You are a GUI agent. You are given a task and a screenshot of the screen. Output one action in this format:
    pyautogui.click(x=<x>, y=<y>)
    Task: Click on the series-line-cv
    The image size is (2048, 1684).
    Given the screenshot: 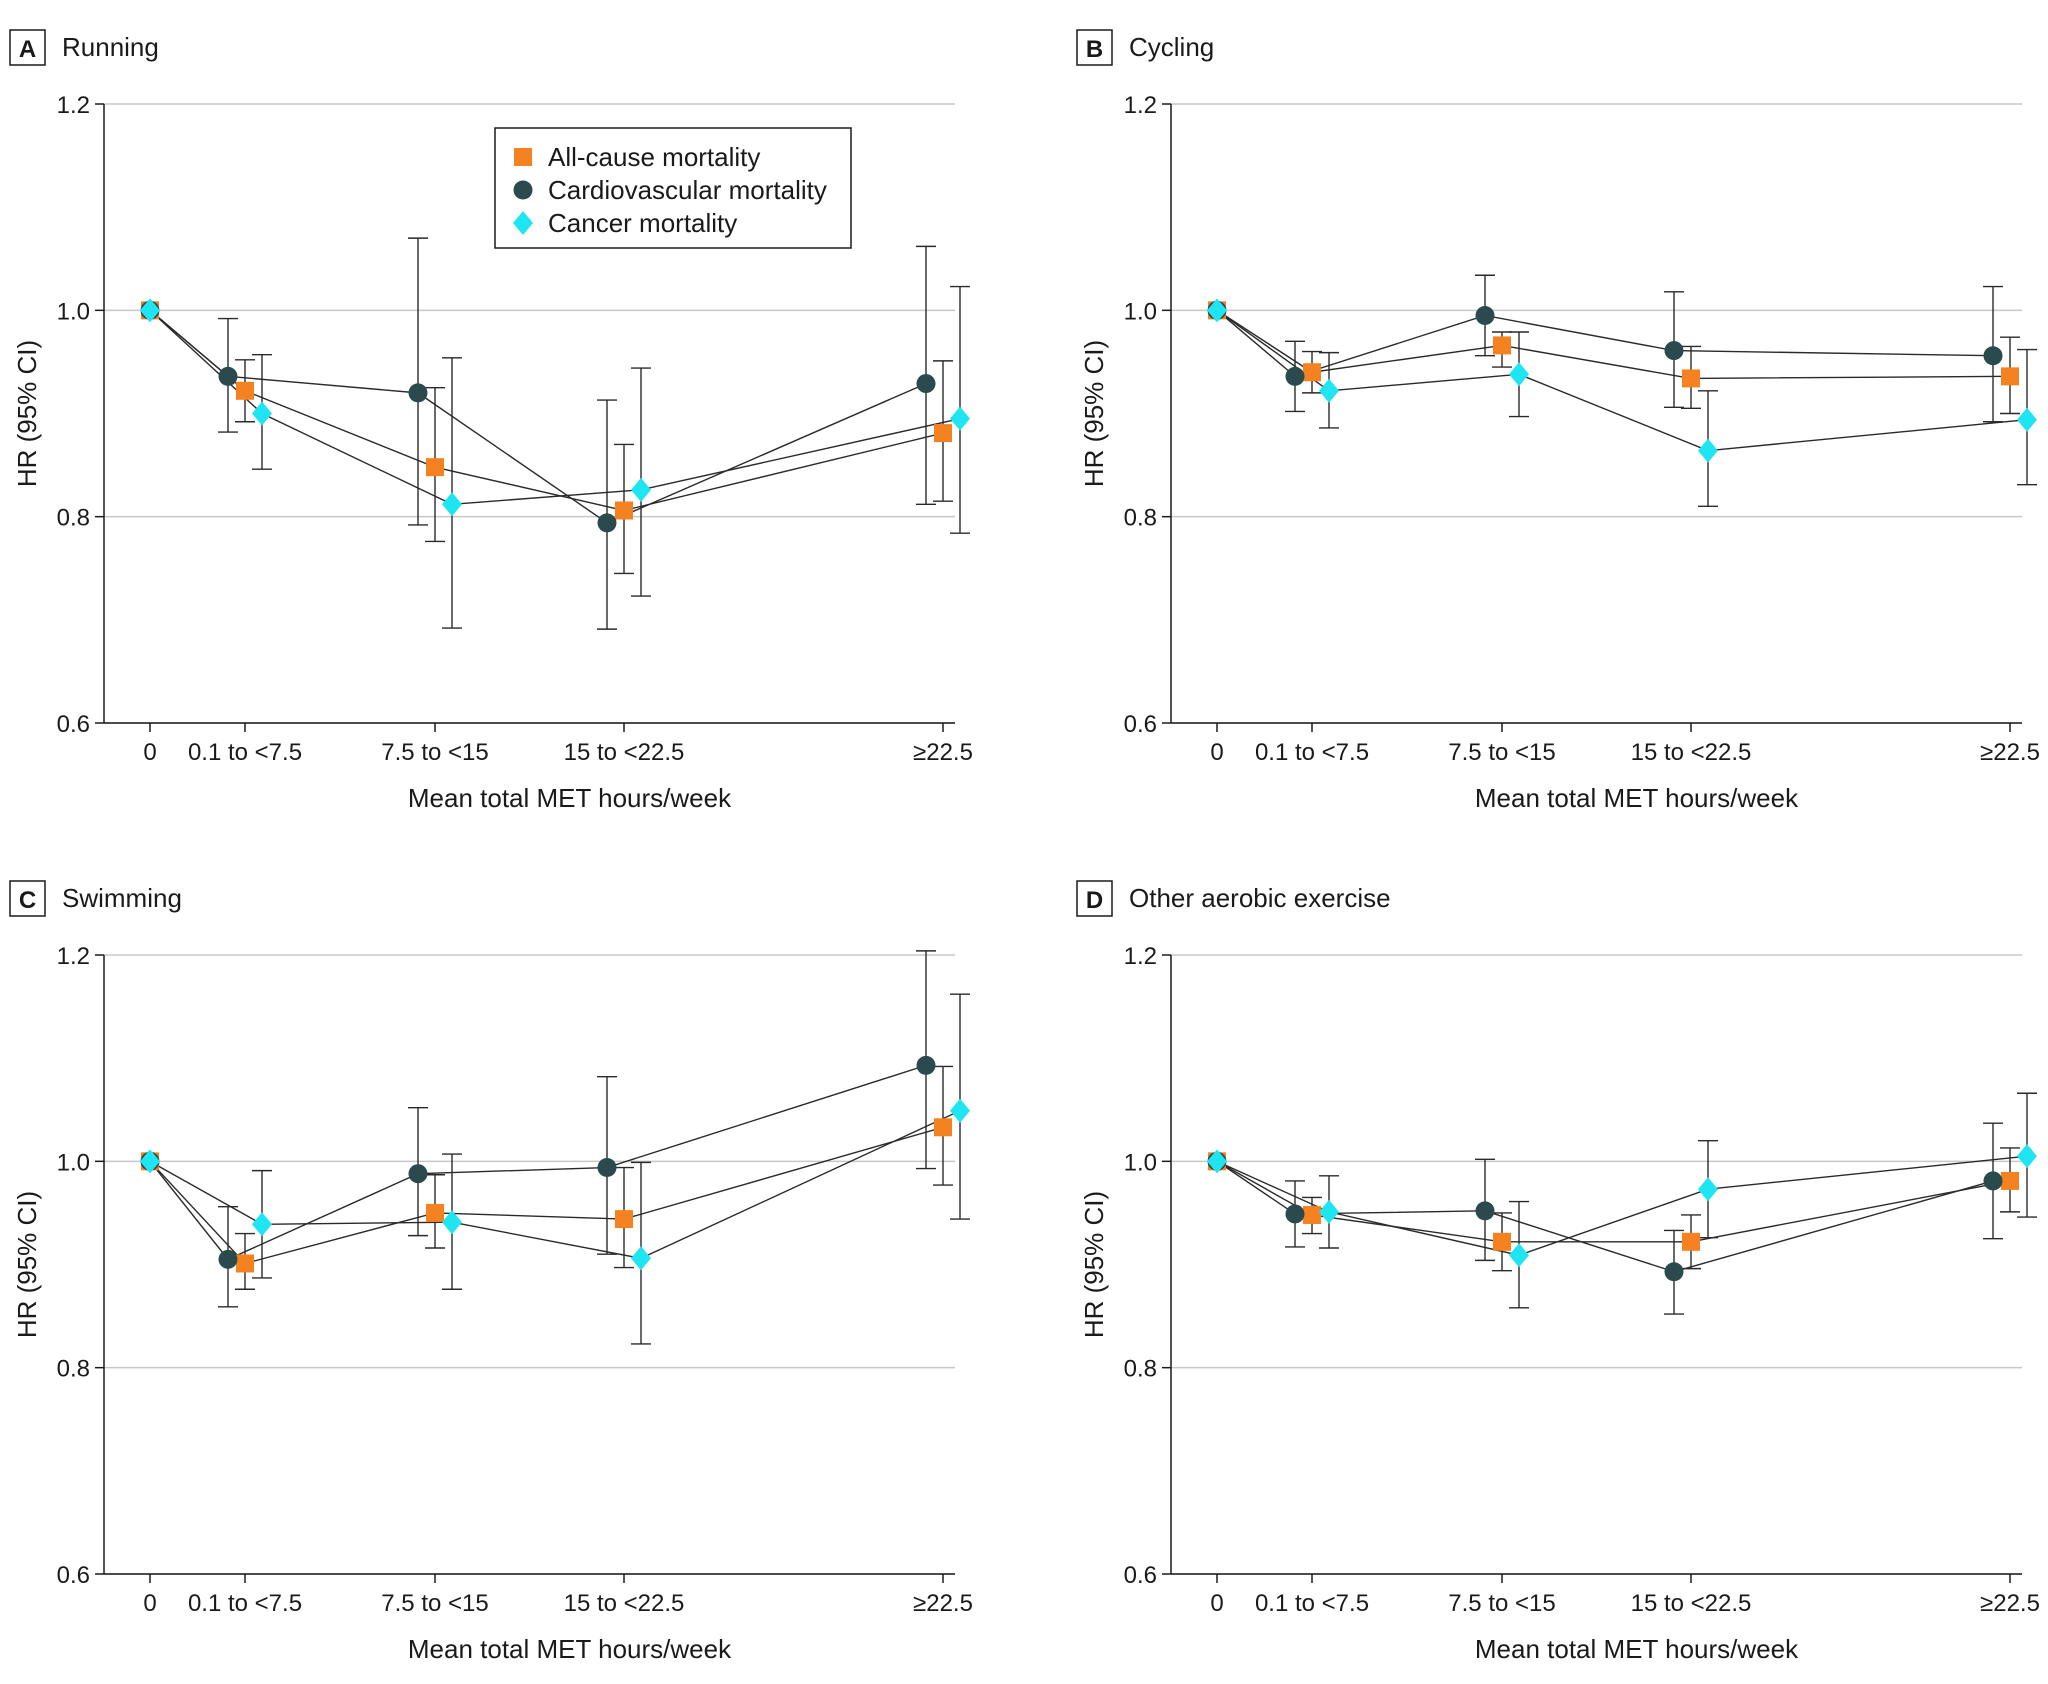 What is the action you would take?
    pyautogui.click(x=1605, y=343)
    